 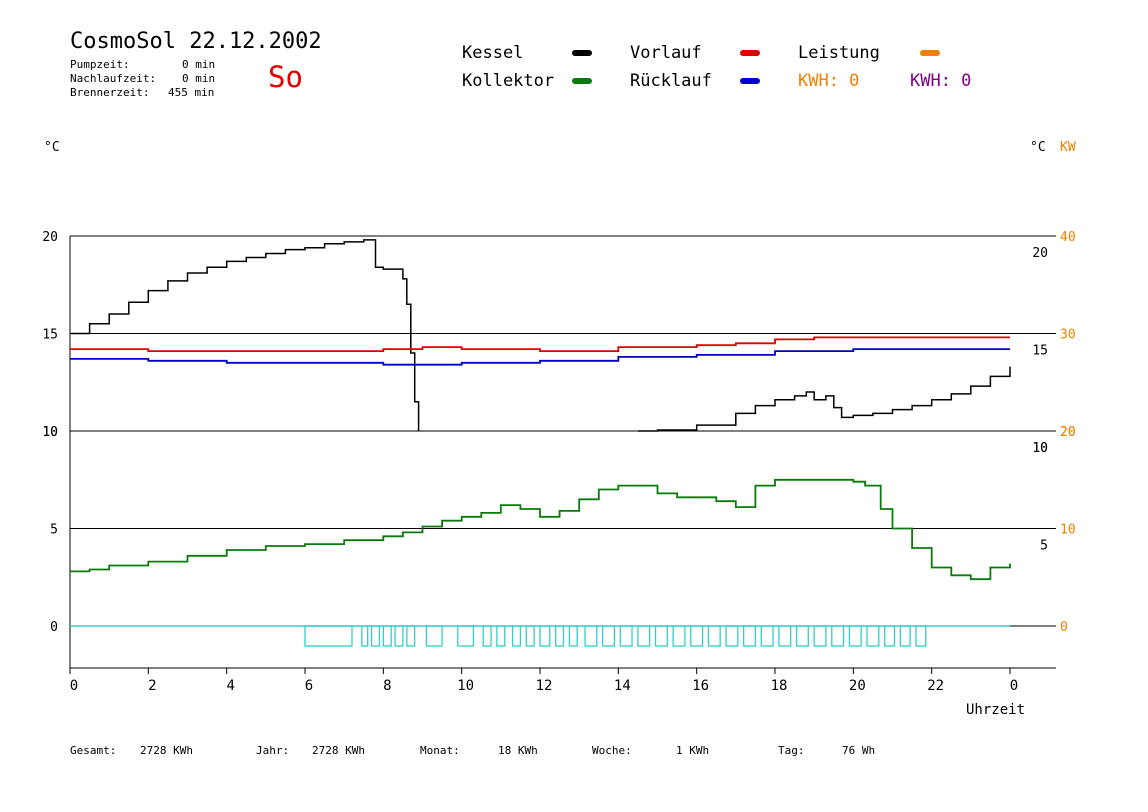 What do you see at coordinates (50, 432) in the screenshot?
I see `y-tick-label: 10` at bounding box center [50, 432].